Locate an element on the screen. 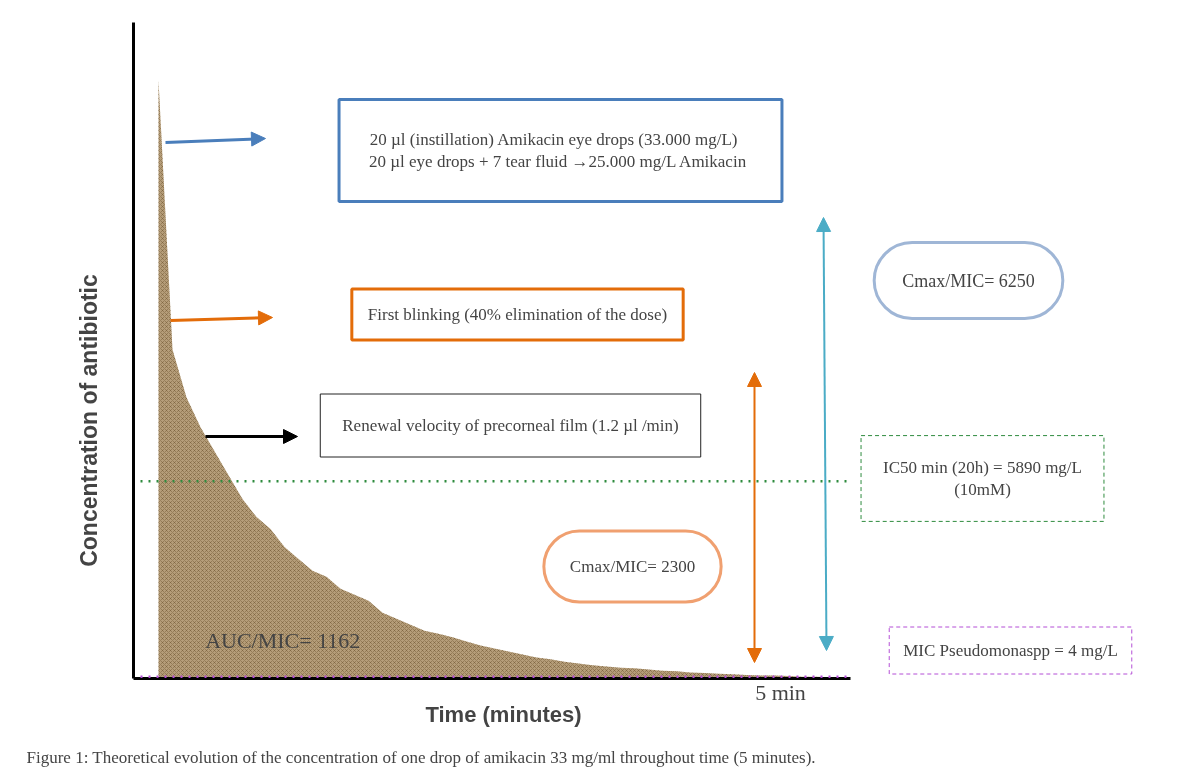 The width and height of the screenshot is (1181, 780). caption: Figure 1: Theoretical evolution of the concentration of one drop of amikacin 33 mg/ml throughout time (5 minutes). is located at coordinates (421, 757).